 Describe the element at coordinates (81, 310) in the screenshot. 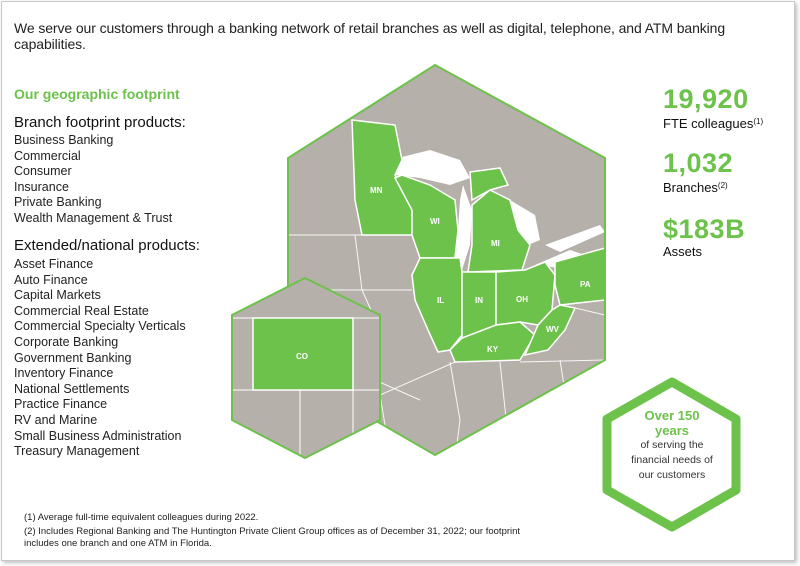

I see `list-item: Commercial Real Estate` at that location.